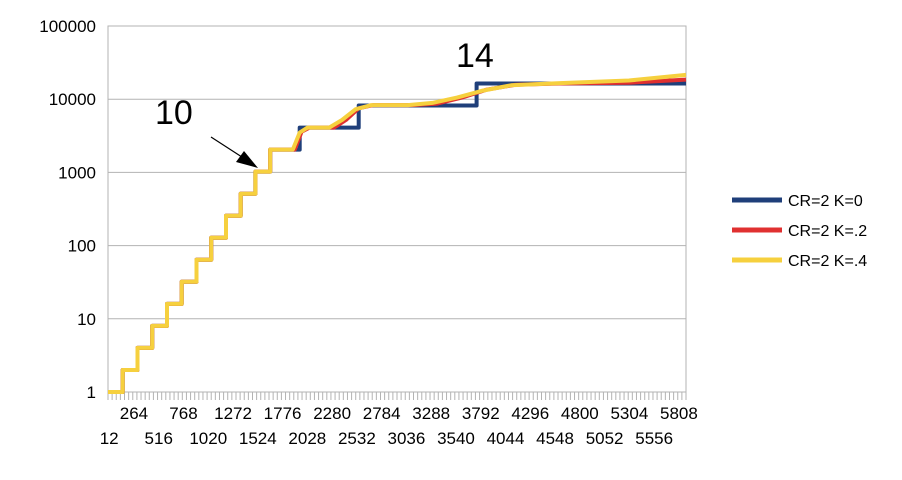 The height and width of the screenshot is (480, 902). Describe the element at coordinates (247, 159) in the screenshot. I see `annotation-arrow-head` at that location.